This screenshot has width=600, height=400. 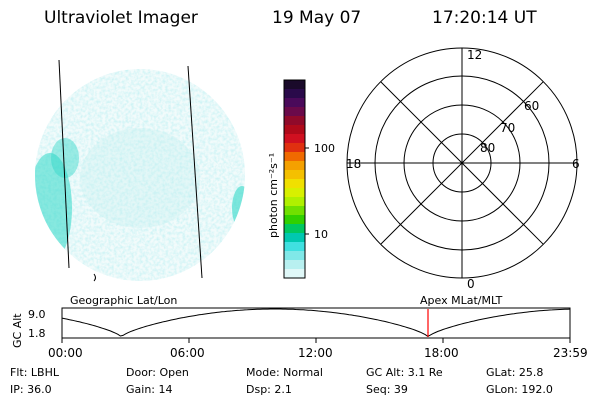 What do you see at coordinates (37, 314) in the screenshot?
I see `timeline-y-tick-9: 9.0` at bounding box center [37, 314].